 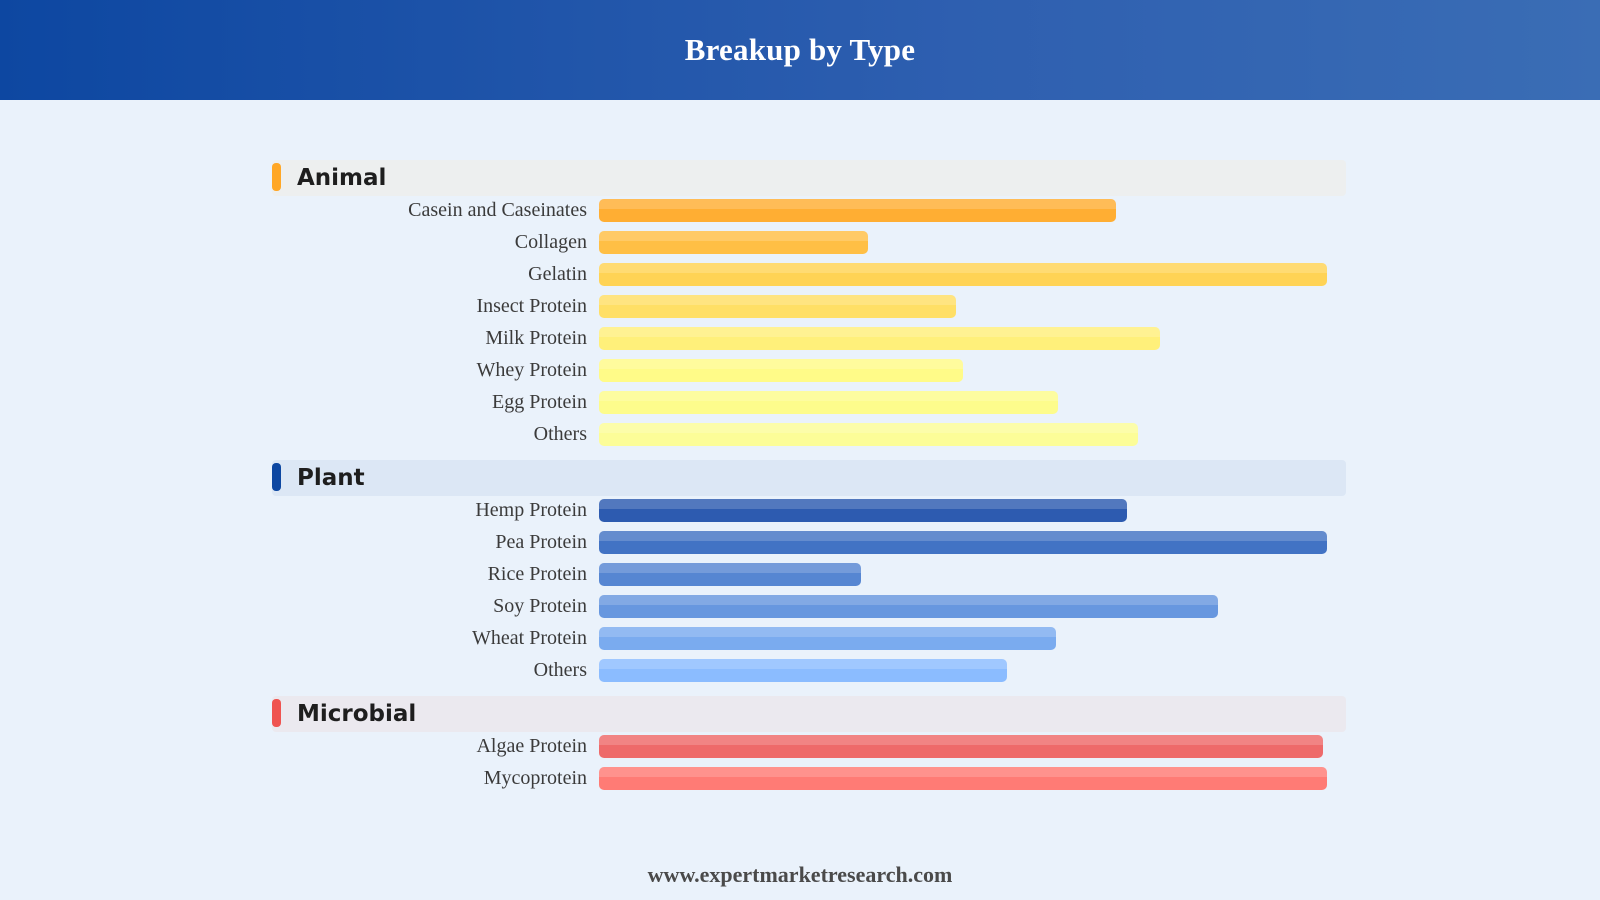 What do you see at coordinates (863, 510) in the screenshot?
I see `bar-plant-hemp-protein` at bounding box center [863, 510].